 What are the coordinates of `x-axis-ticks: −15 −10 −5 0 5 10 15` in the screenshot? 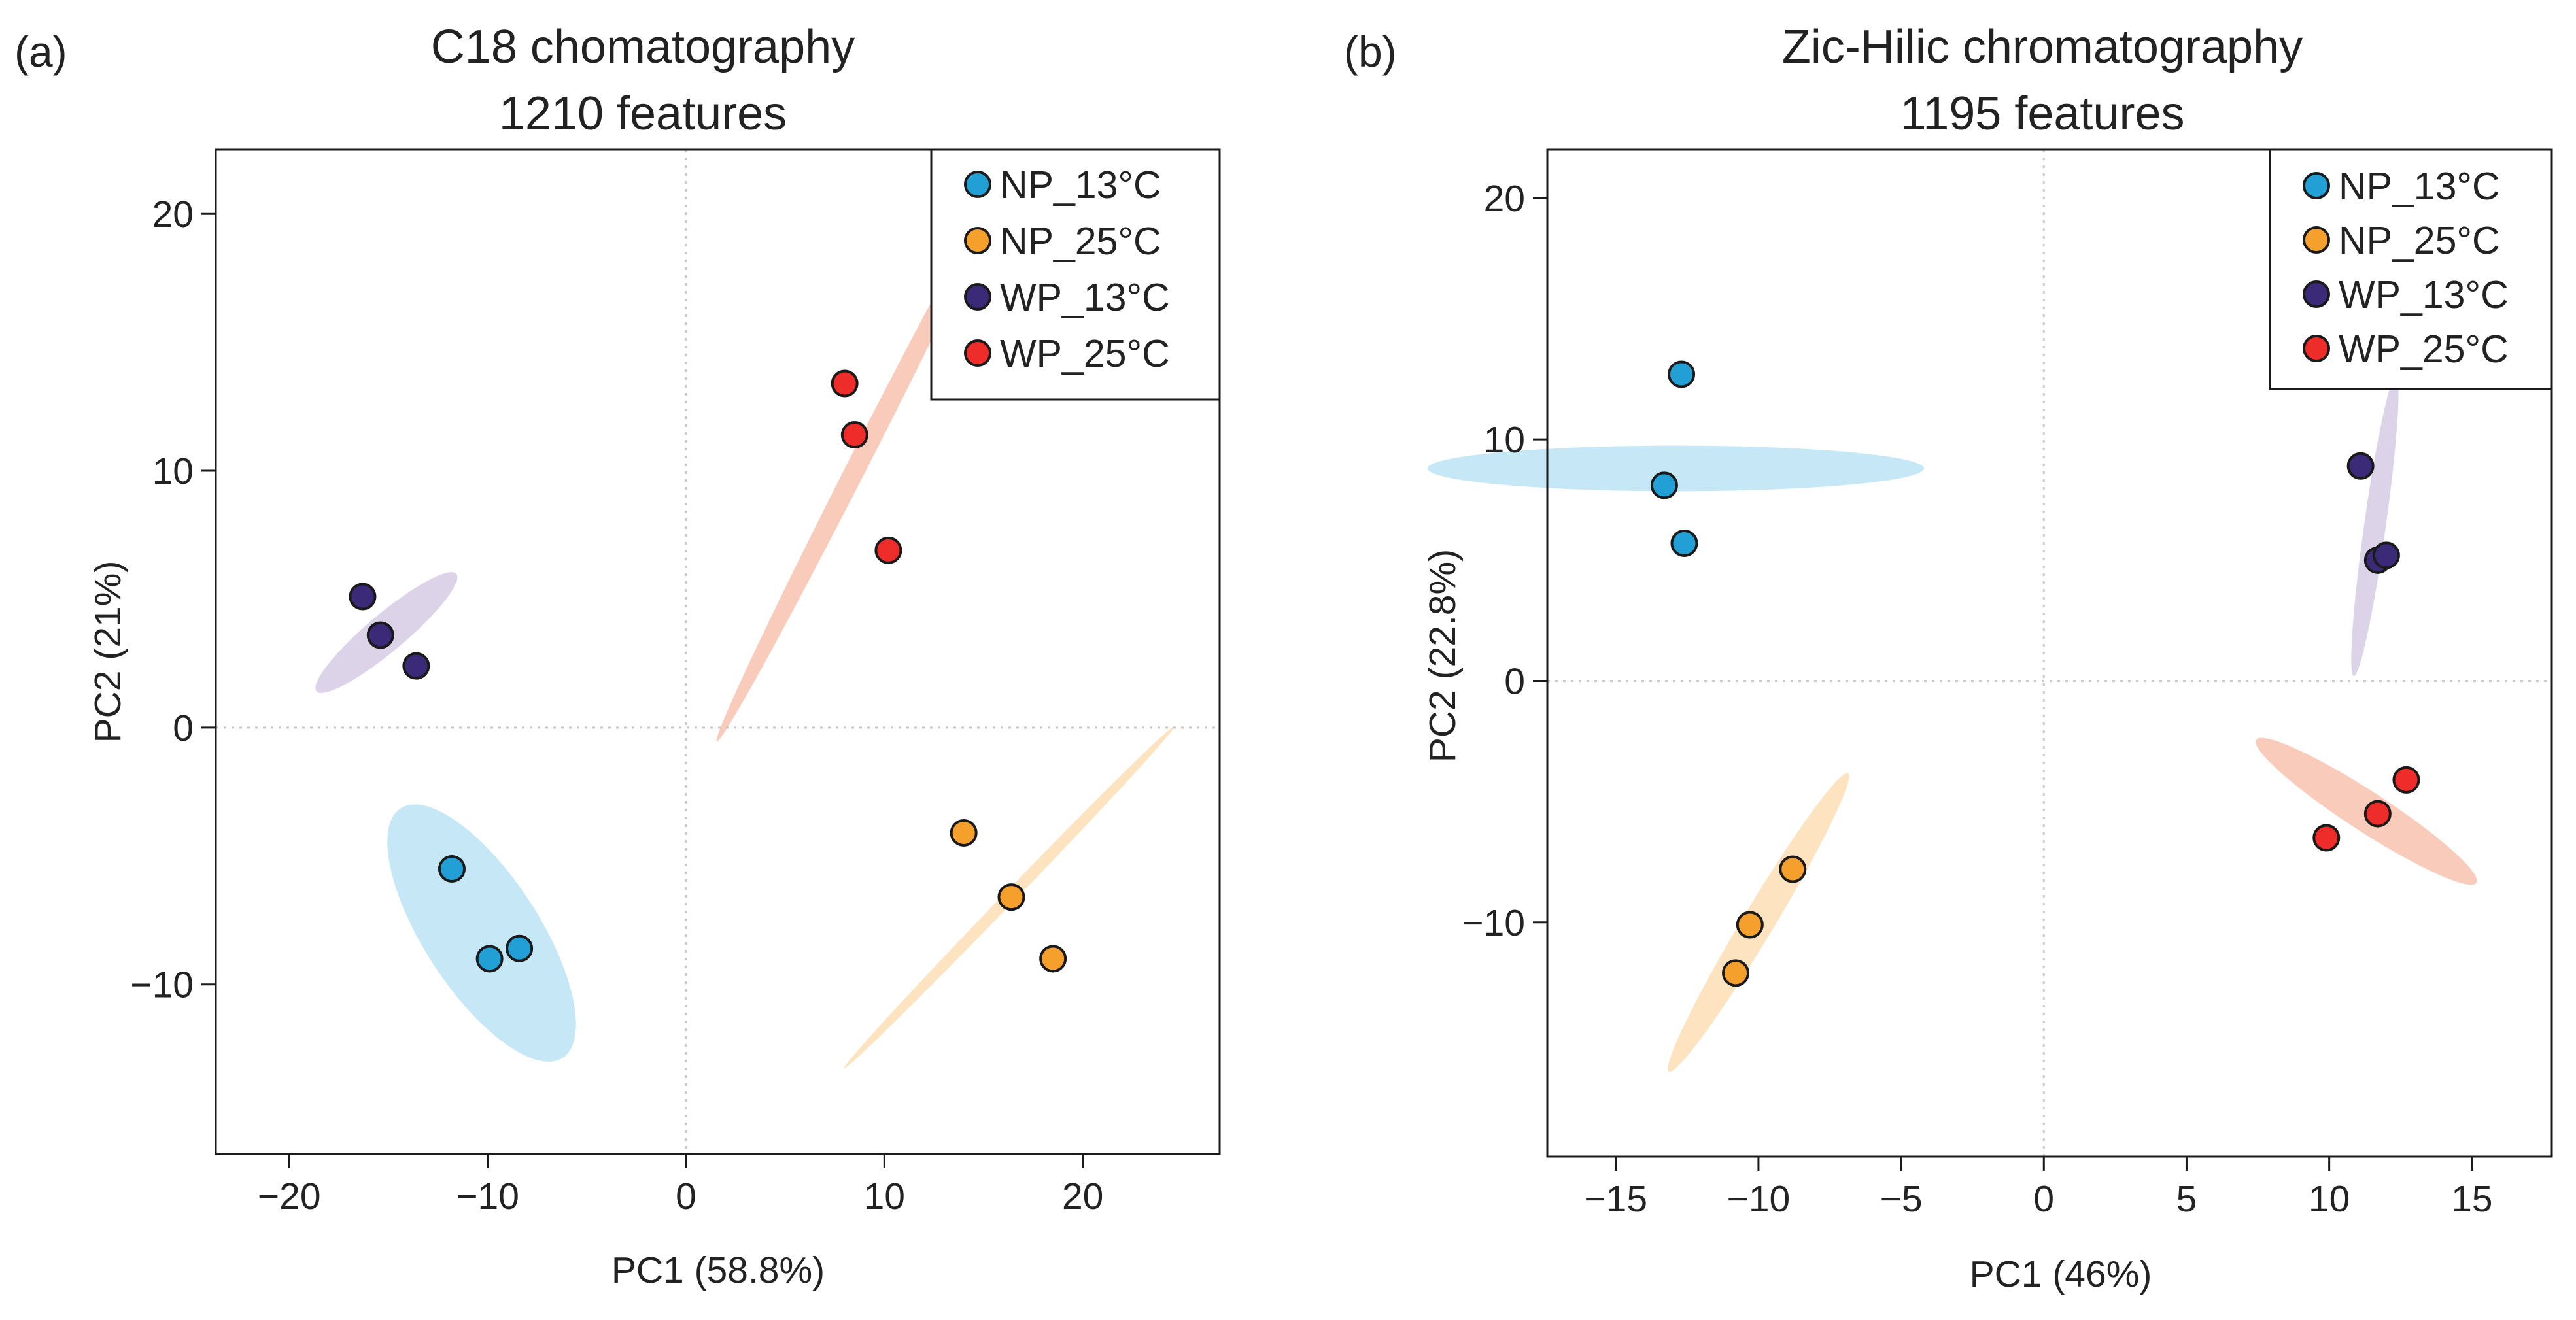 It's located at (2039, 1188).